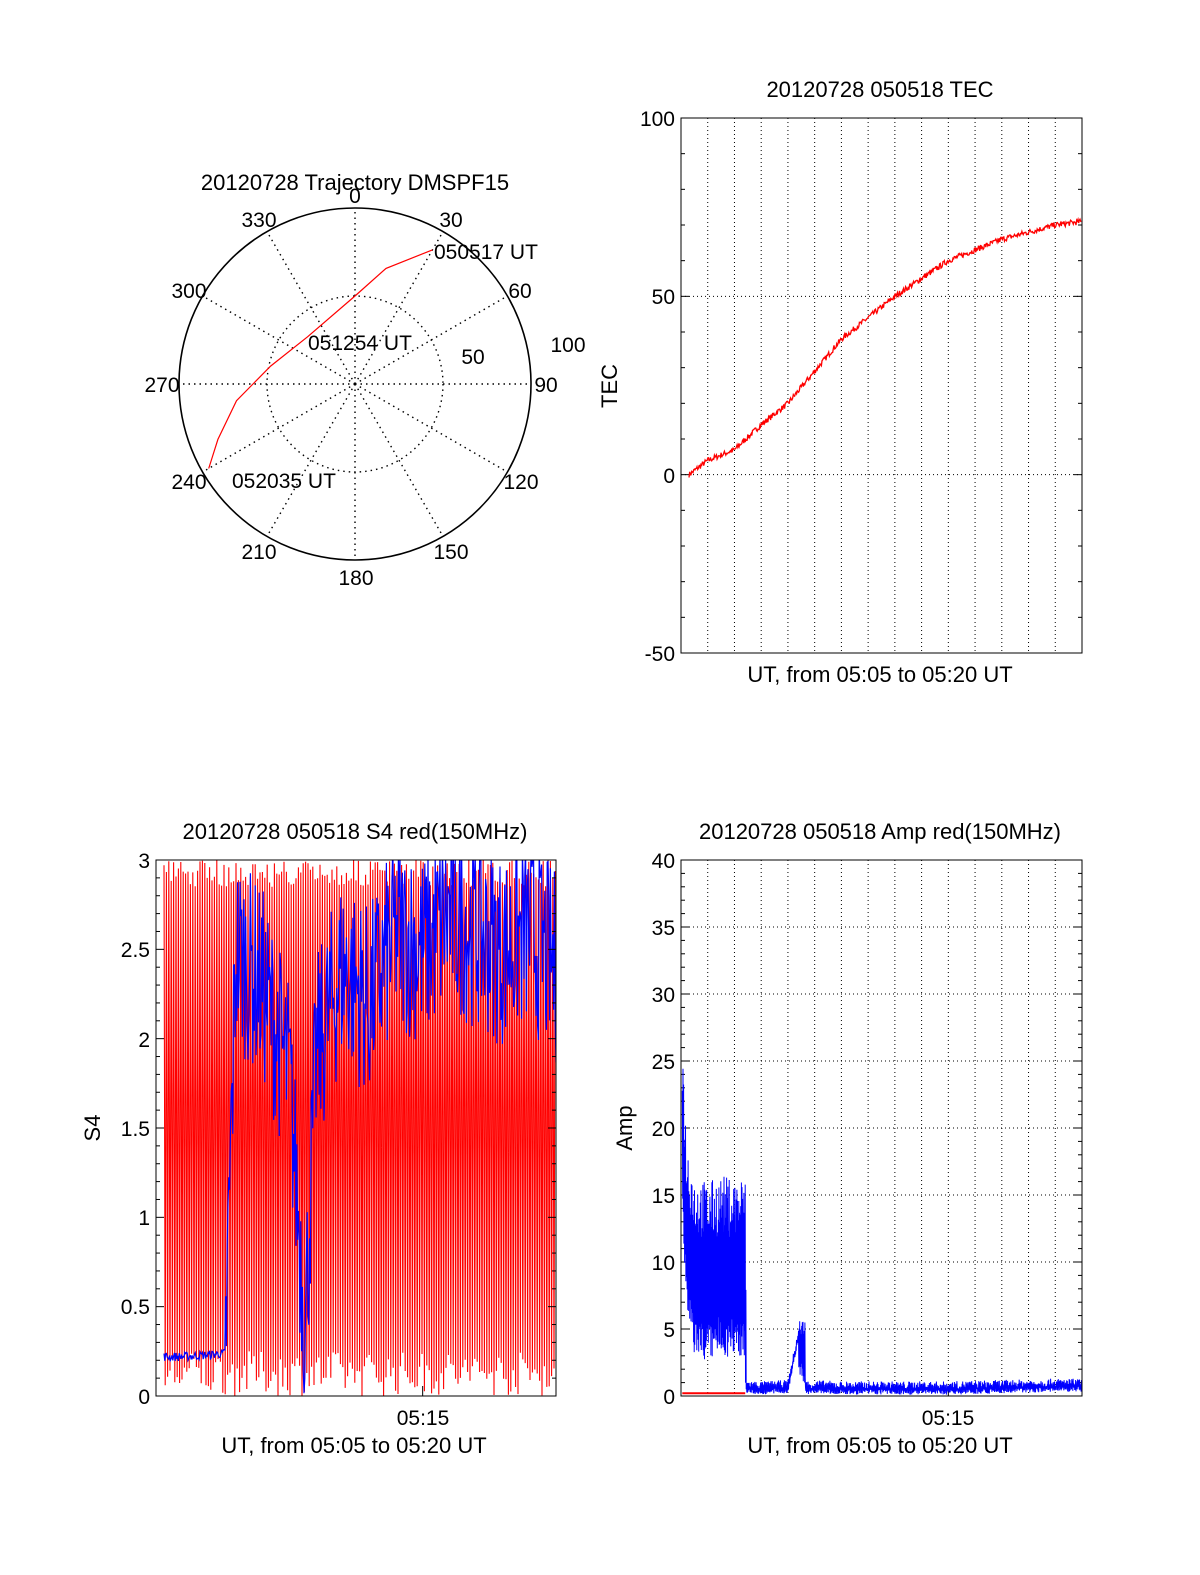  What do you see at coordinates (135, 1307) in the screenshot?
I see `s4-ytick-0.5: 0.5` at bounding box center [135, 1307].